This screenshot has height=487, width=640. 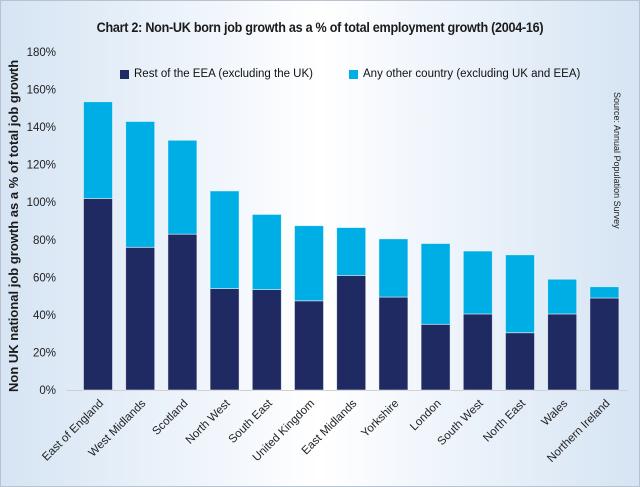 What do you see at coordinates (47, 391) in the screenshot?
I see `y-tick-label: 0%` at bounding box center [47, 391].